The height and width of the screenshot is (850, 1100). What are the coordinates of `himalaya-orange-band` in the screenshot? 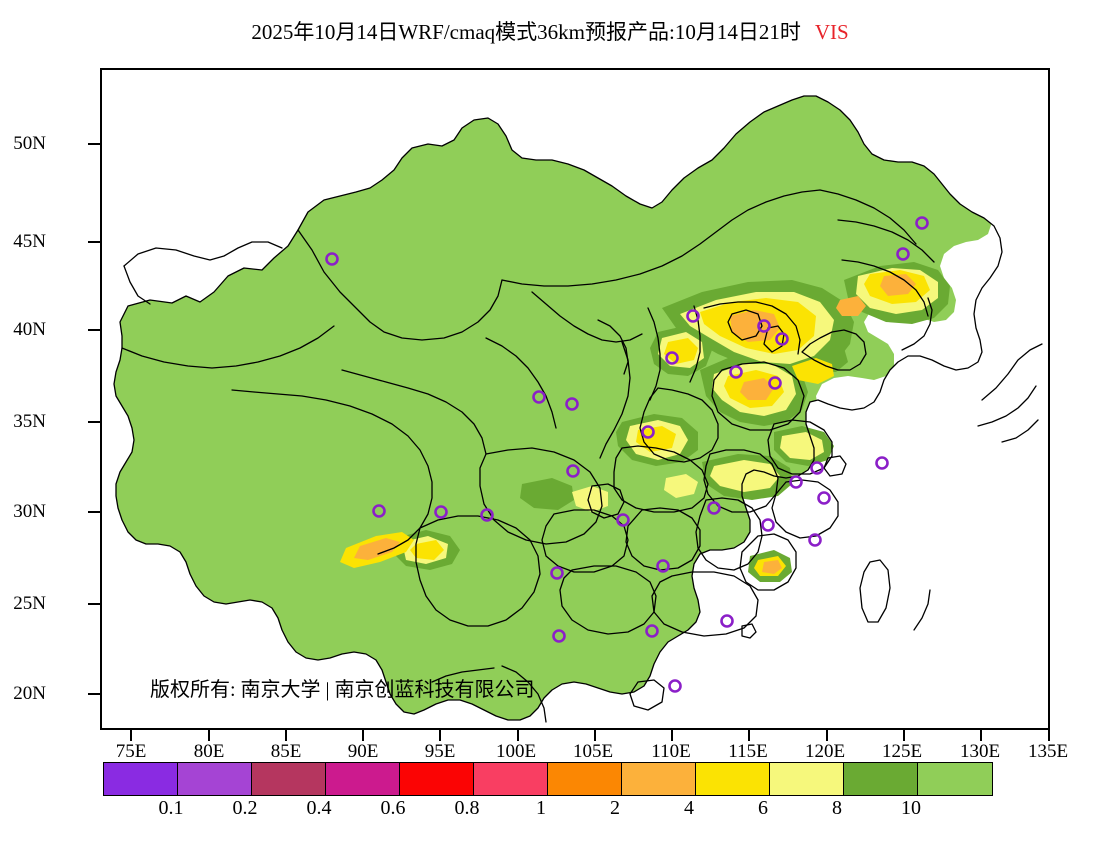 It's located at (377, 549).